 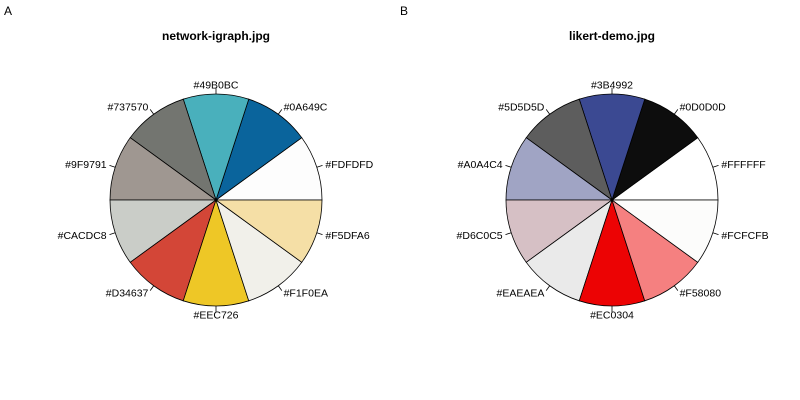 What do you see at coordinates (612, 36) in the screenshot?
I see `chart-title-b: likert-demo.jpg` at bounding box center [612, 36].